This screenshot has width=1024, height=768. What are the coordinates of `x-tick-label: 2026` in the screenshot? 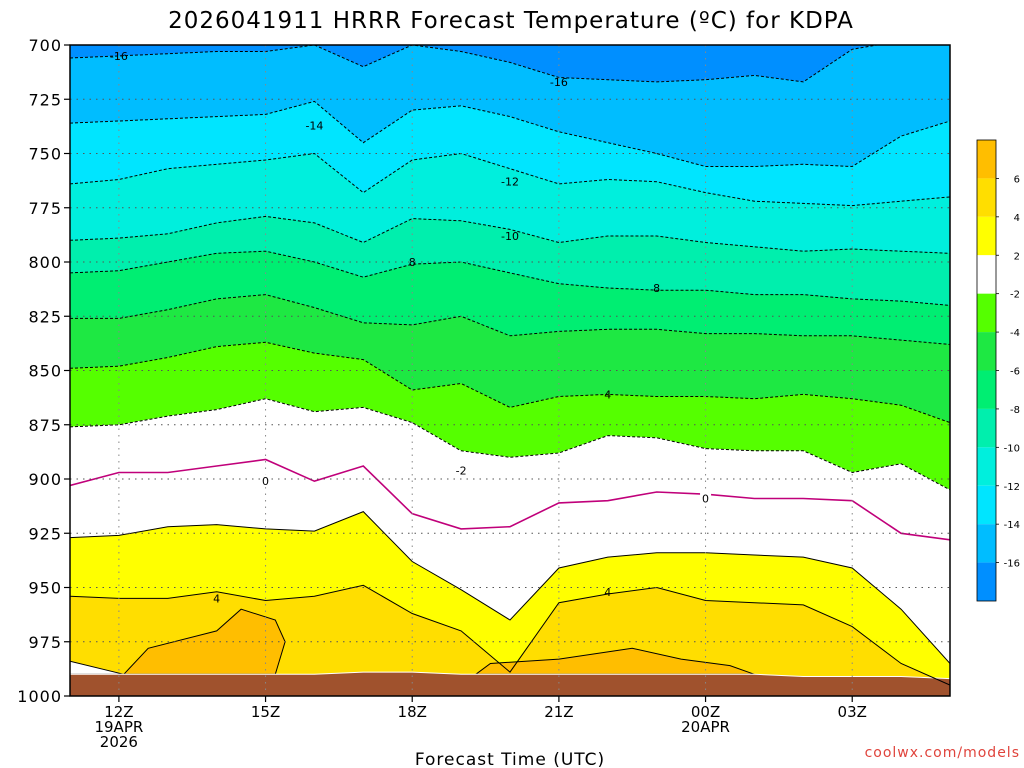 It's located at (119, 742).